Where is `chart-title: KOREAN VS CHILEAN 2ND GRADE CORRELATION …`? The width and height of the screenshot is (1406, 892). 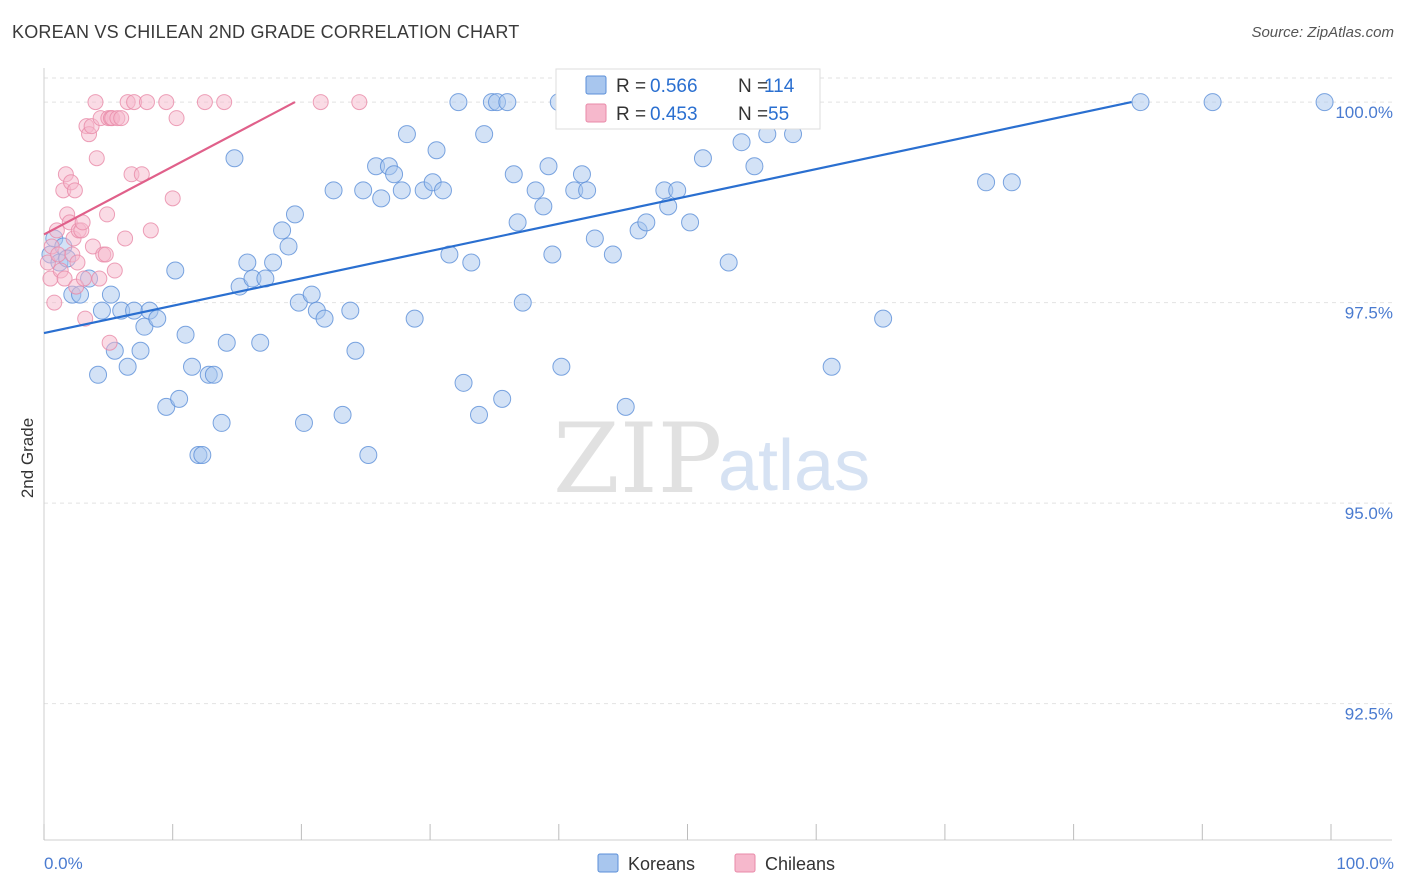 chart-title: KOREAN VS CHILEAN 2ND GRADE CORRELATION … is located at coordinates (266, 32).